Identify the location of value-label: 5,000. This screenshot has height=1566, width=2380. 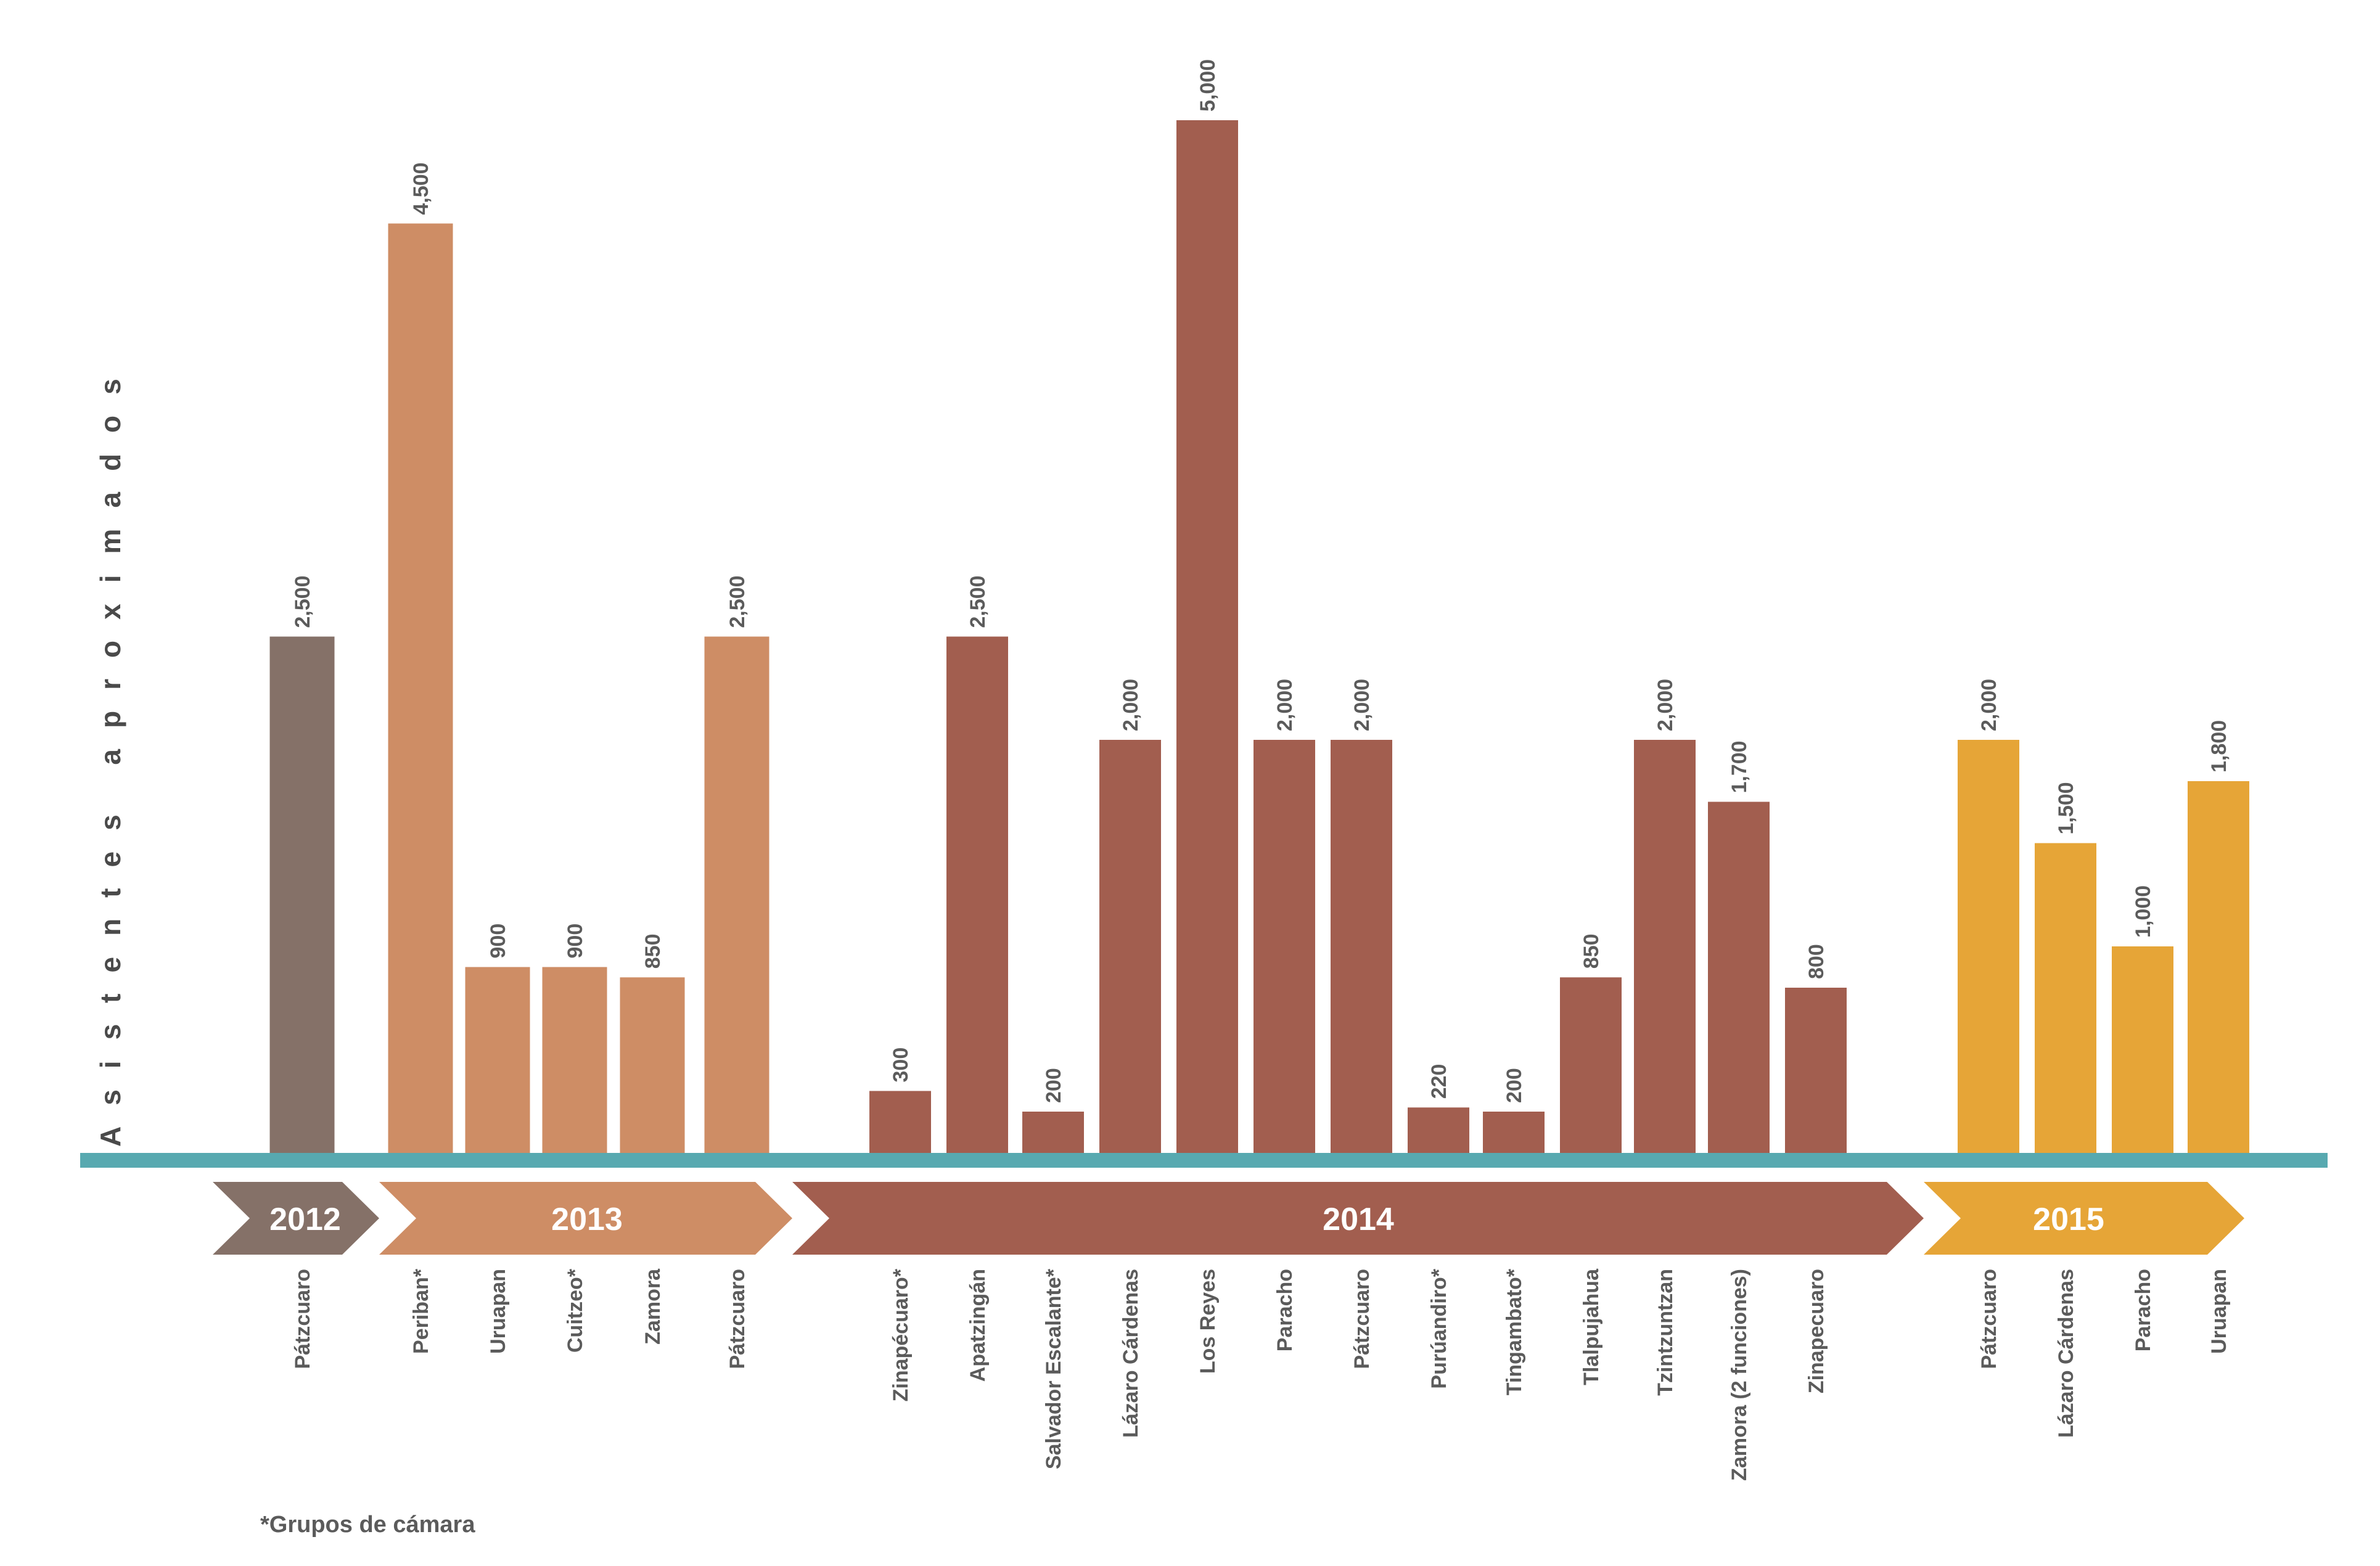
(1208, 85).